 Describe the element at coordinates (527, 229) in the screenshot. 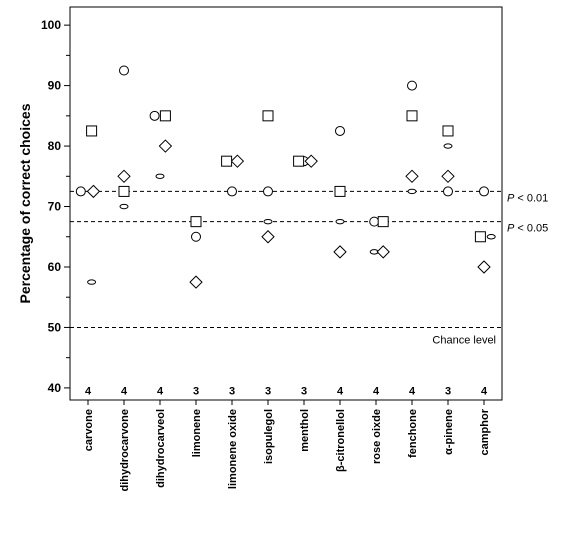

I see `reference-line-label: P < 0.05` at that location.